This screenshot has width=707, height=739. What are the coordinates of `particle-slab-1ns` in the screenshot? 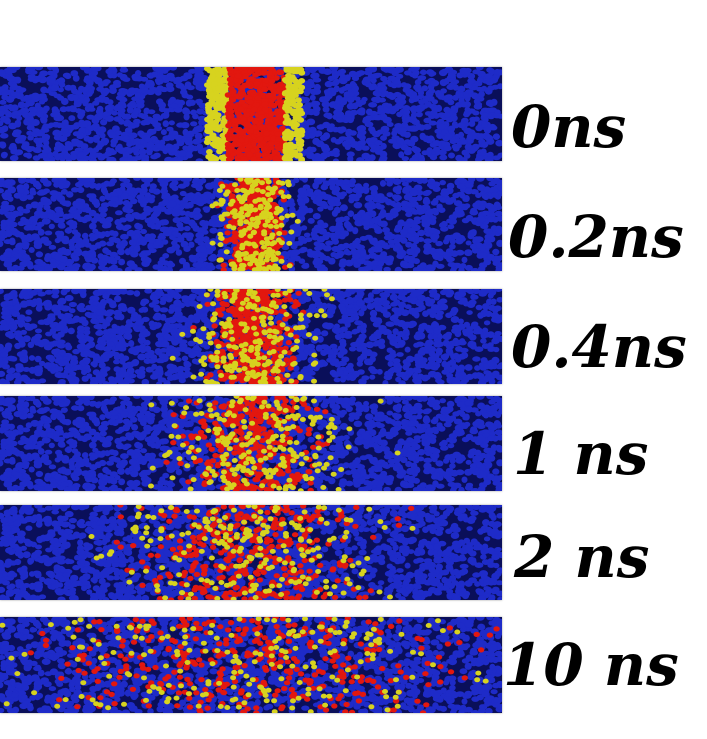 It's located at (251, 443).